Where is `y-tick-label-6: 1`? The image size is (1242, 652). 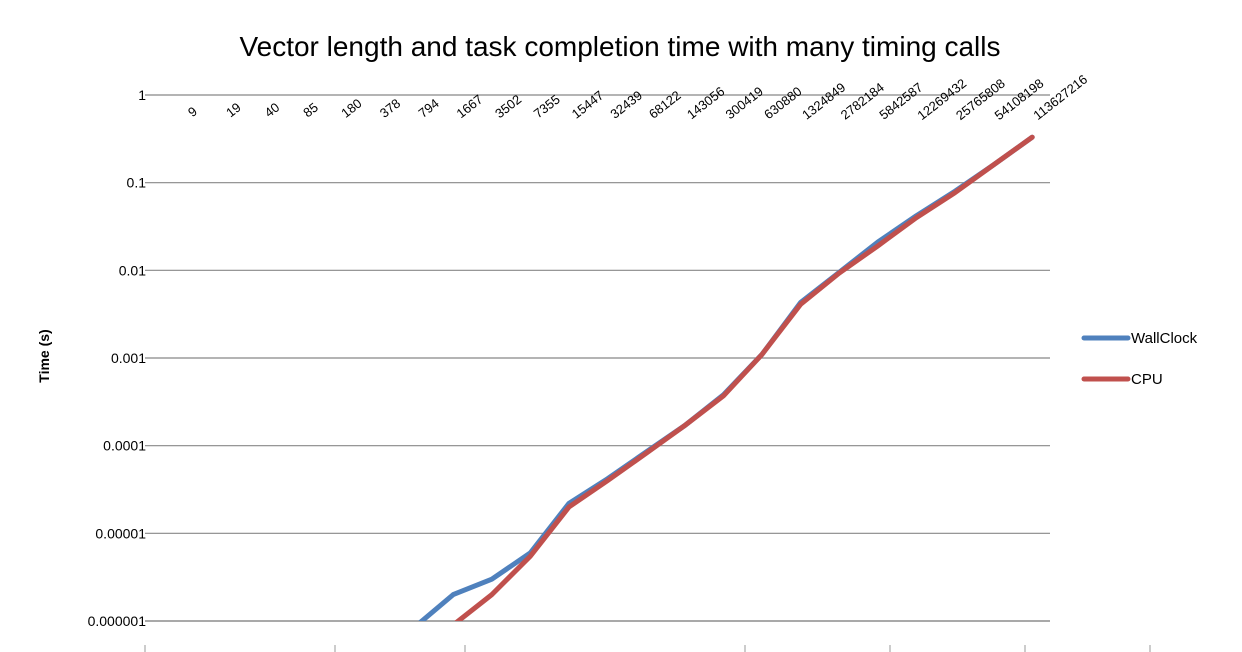 y-tick-label-6: 1 is located at coordinates (142, 95).